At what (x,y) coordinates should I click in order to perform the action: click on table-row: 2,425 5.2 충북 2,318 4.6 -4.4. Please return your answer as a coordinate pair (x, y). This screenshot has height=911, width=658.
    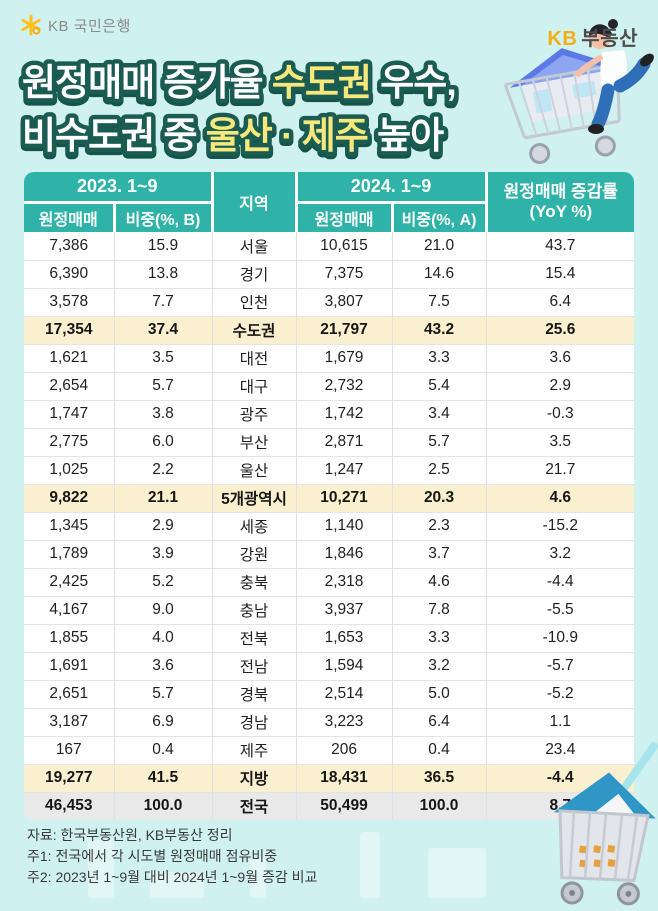
    Looking at the image, I should click on (329, 581).